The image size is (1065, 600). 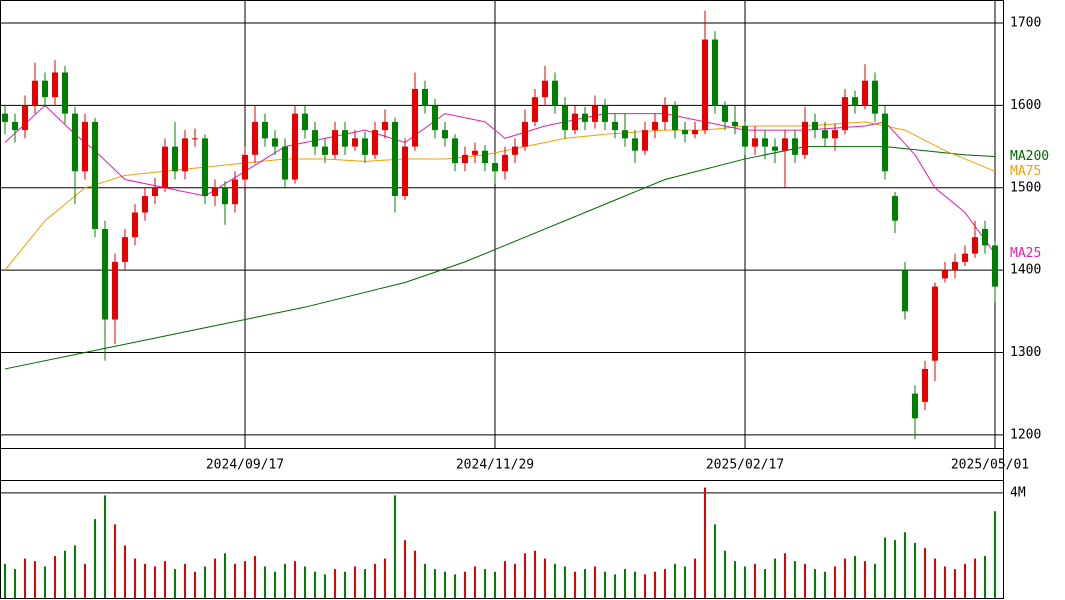 What do you see at coordinates (1029, 156) in the screenshot?
I see `legend-label: MA200` at bounding box center [1029, 156].